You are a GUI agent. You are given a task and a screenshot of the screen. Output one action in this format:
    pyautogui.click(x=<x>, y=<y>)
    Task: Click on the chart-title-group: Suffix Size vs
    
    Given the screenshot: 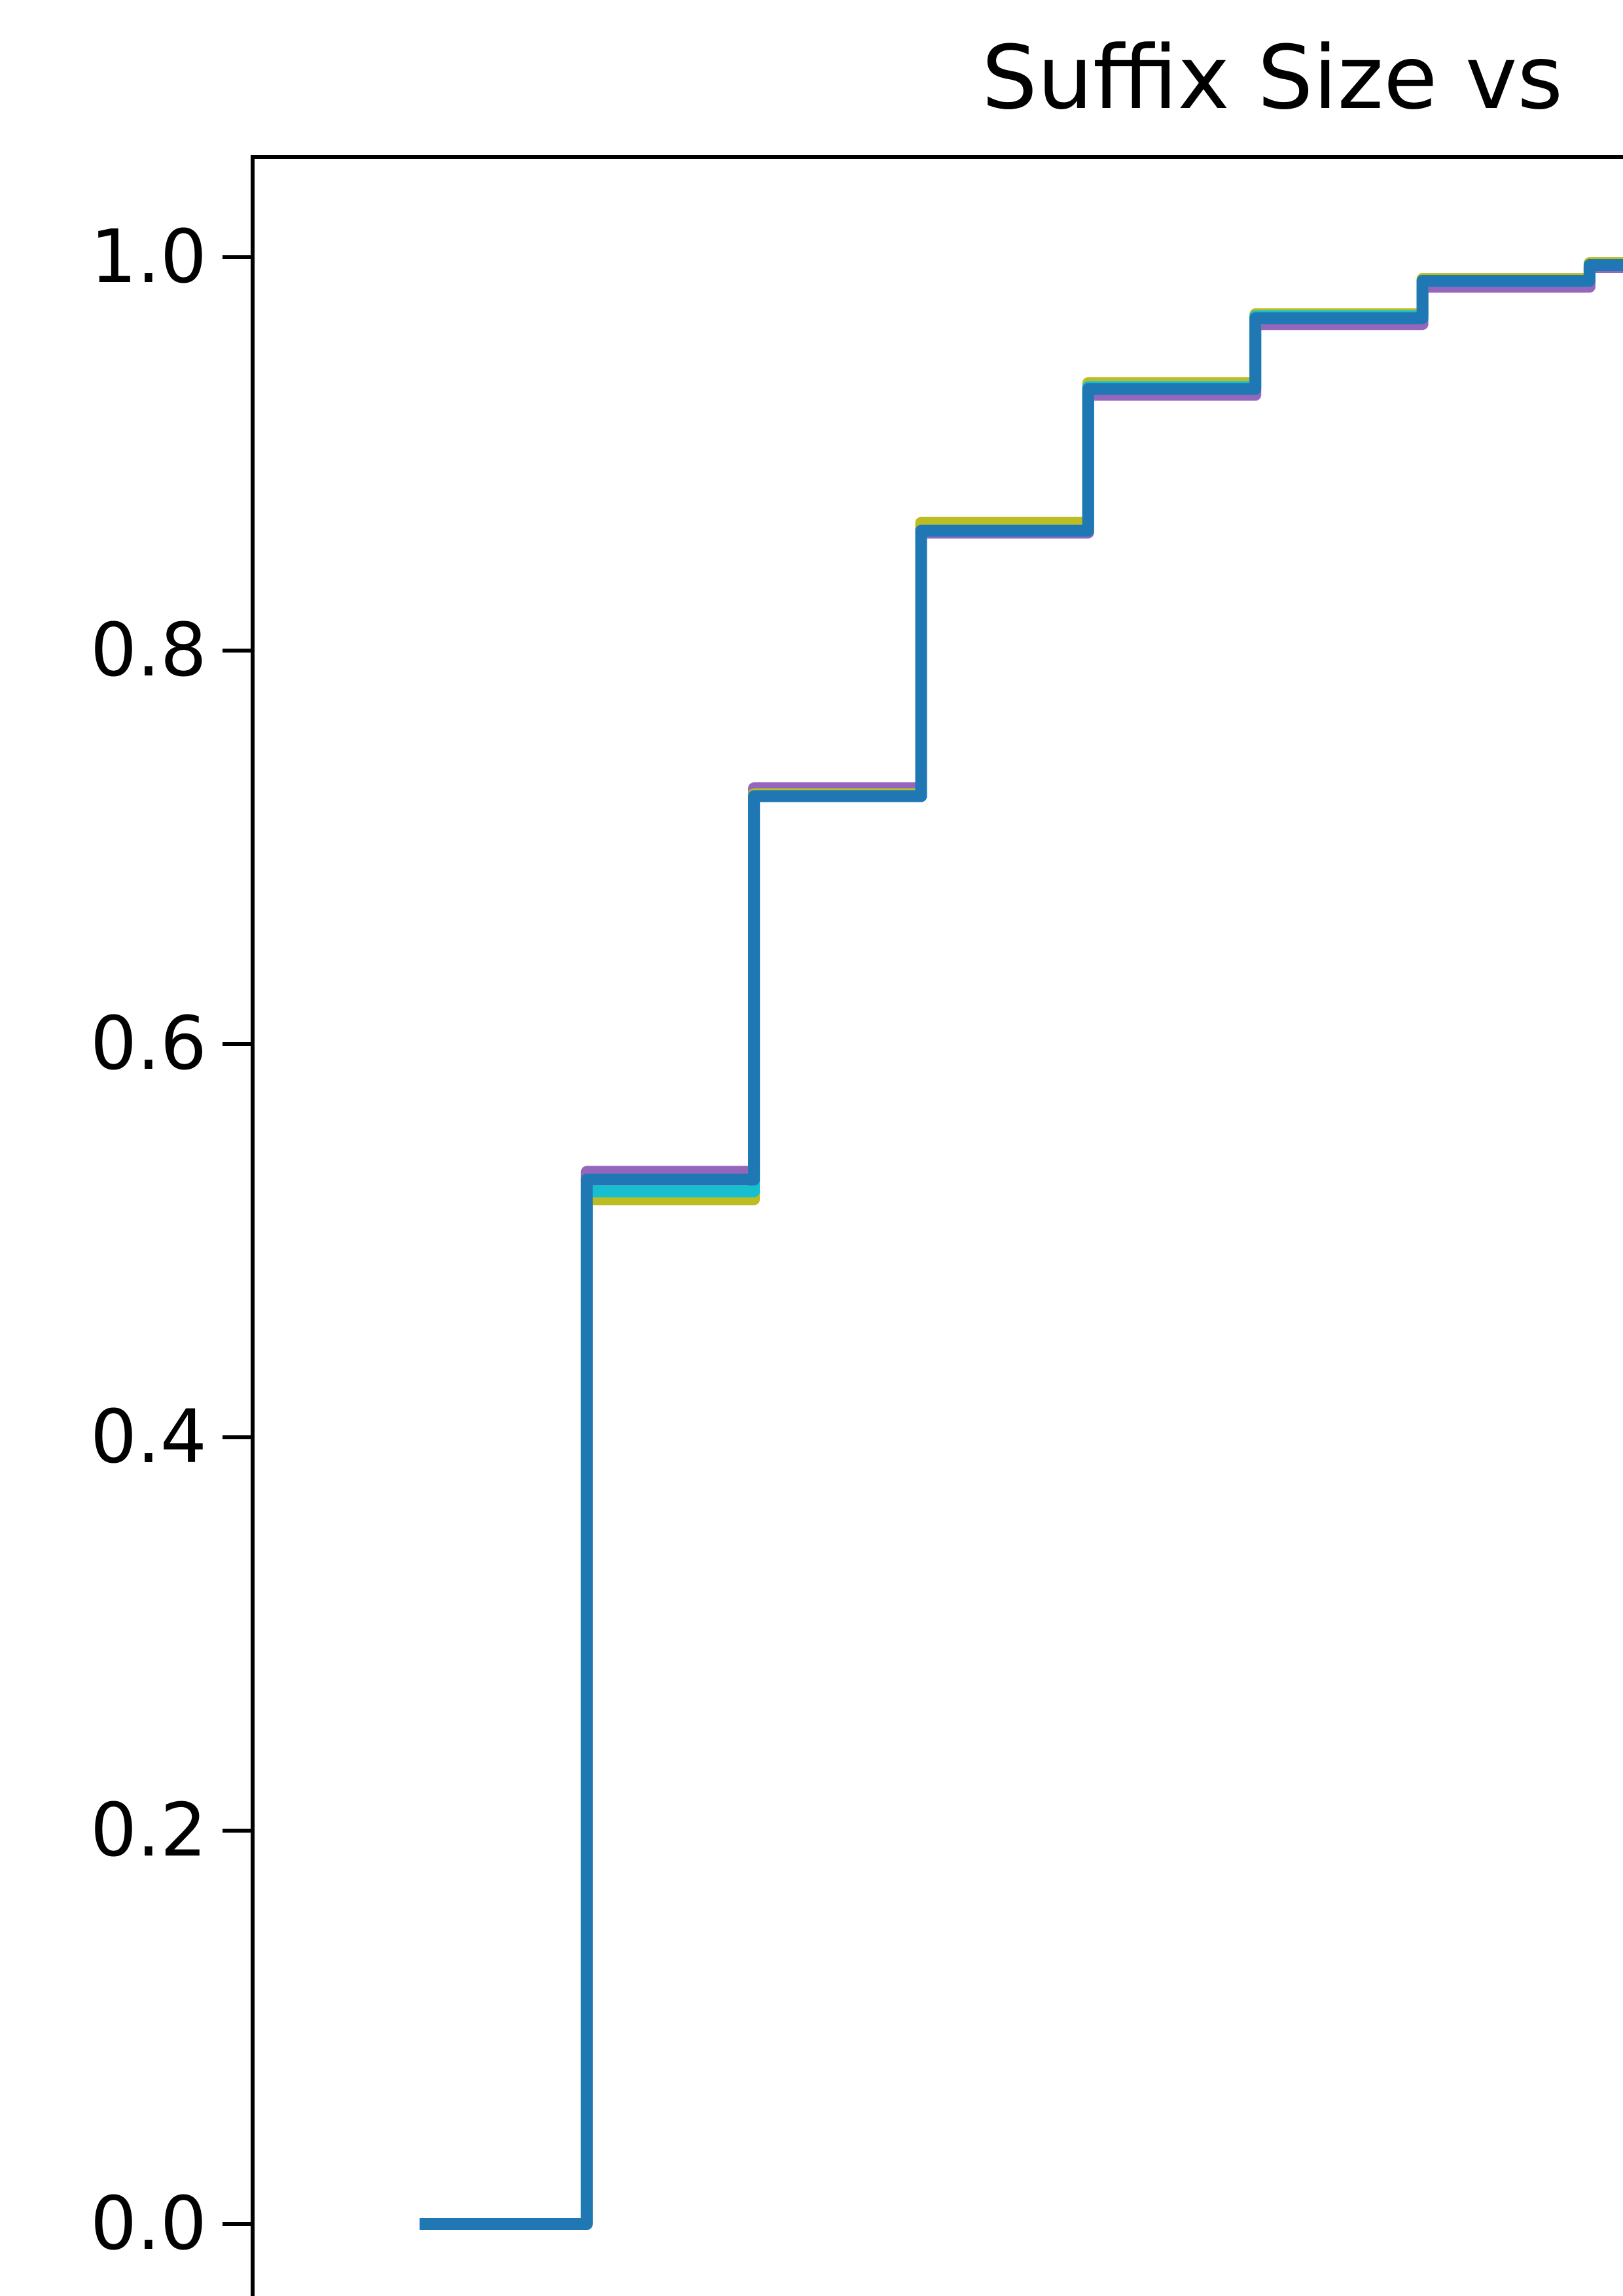 What is the action you would take?
    pyautogui.click(x=1272, y=78)
    